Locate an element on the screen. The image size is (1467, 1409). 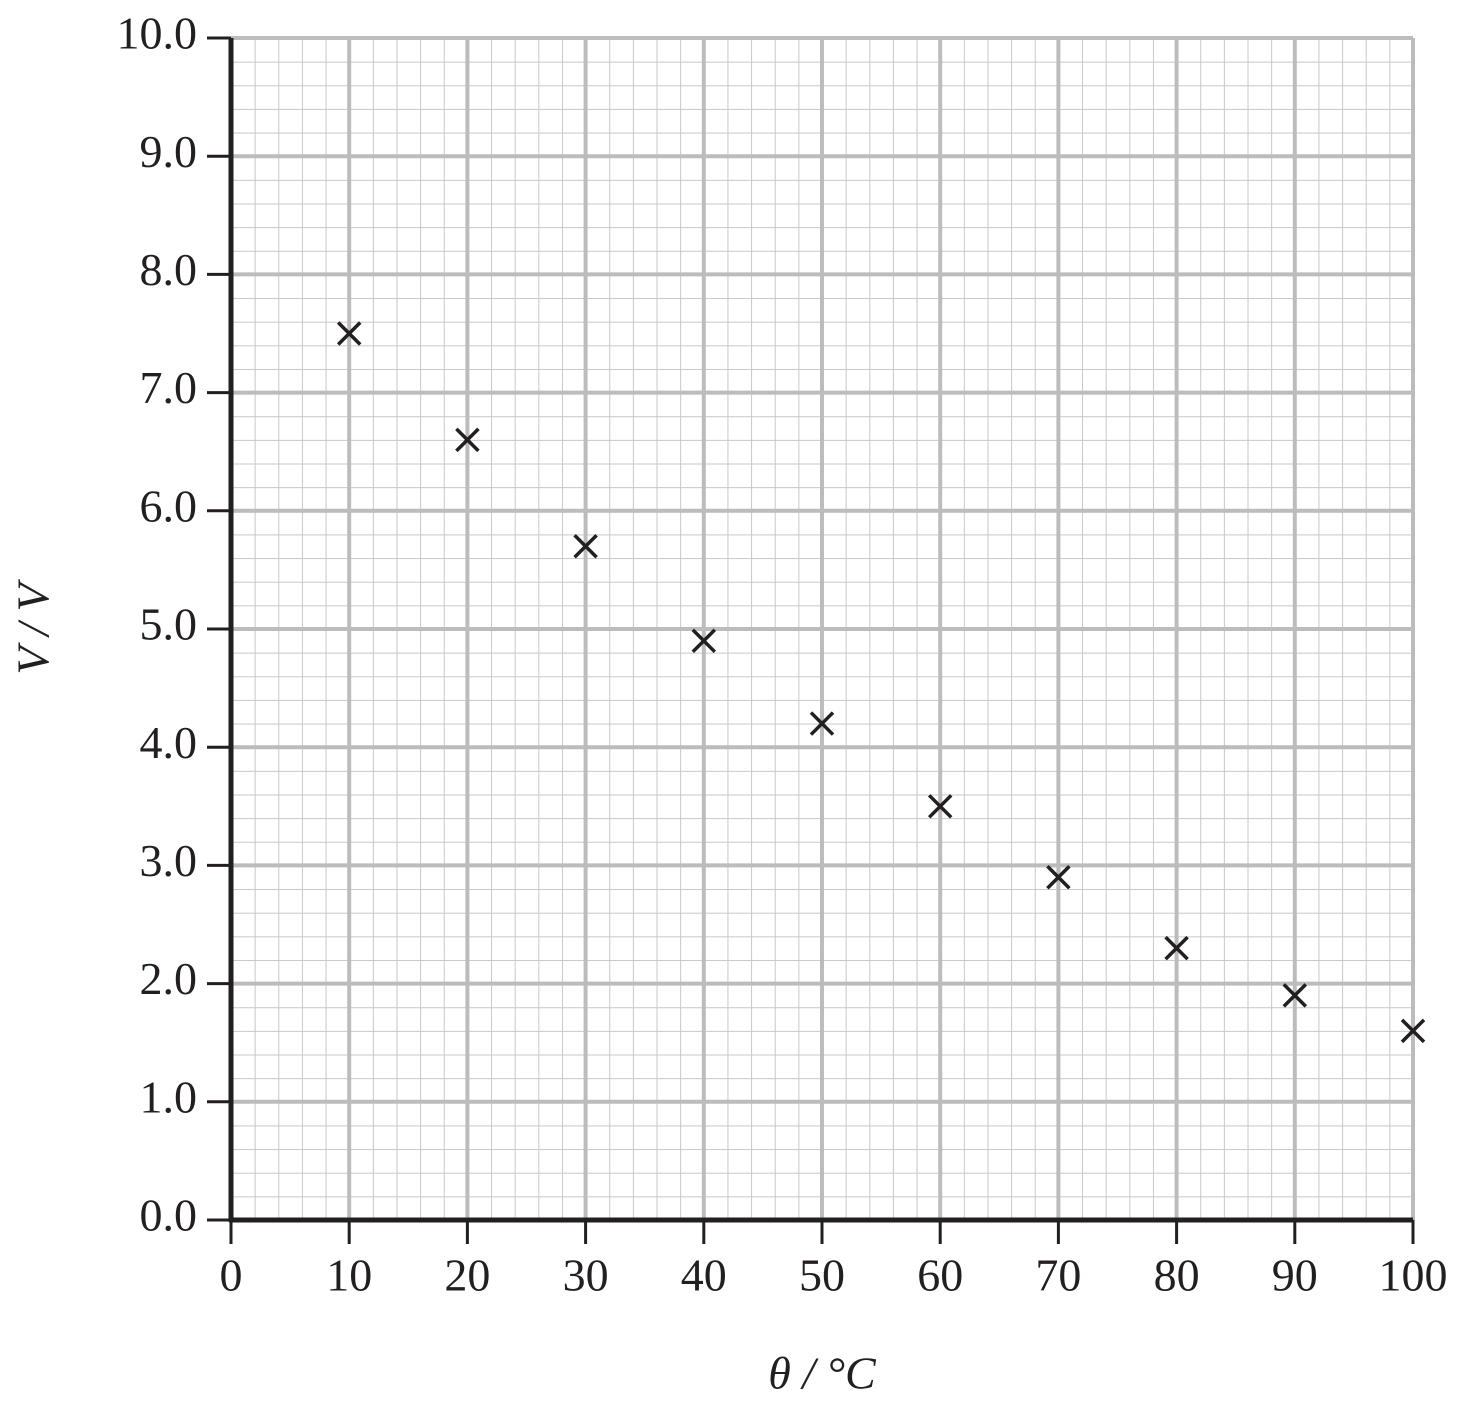
x-tick-label: 70 is located at coordinates (1058, 1275).